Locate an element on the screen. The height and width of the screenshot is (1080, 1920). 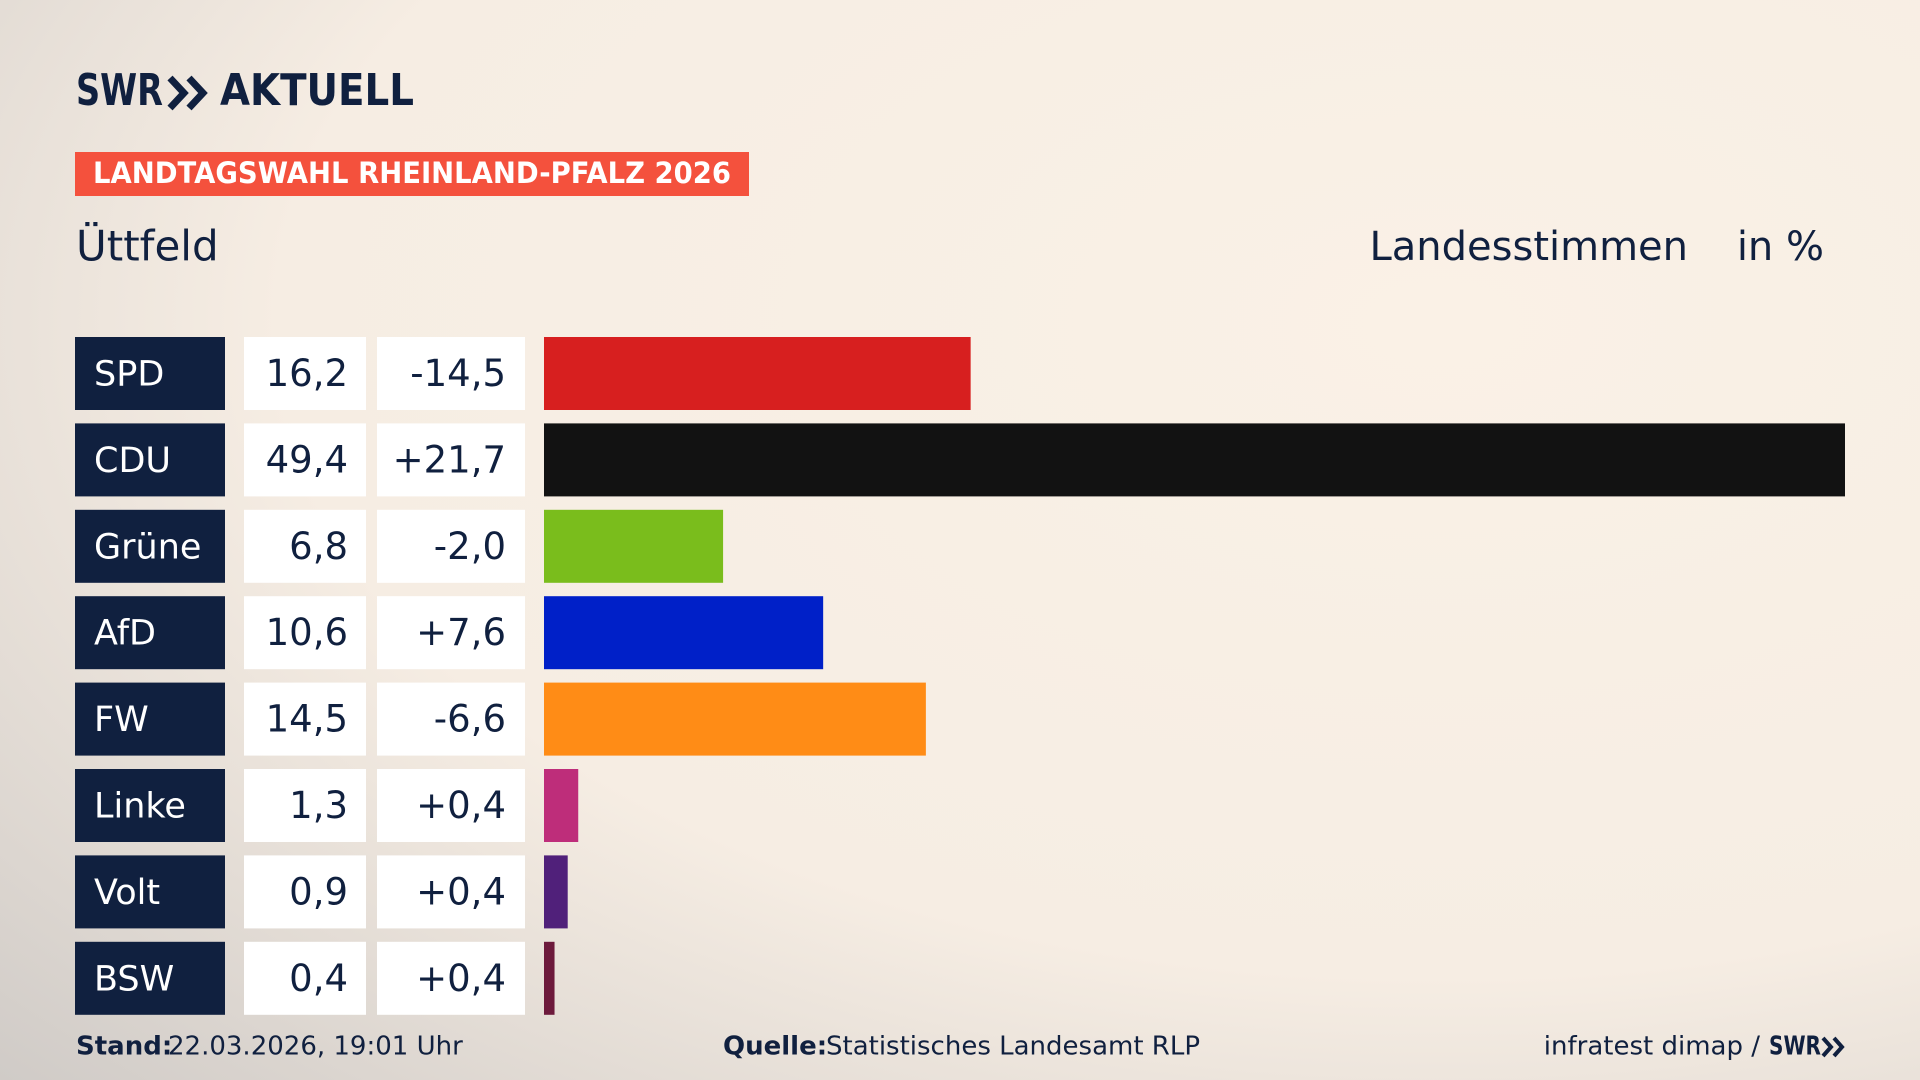
value-label: 14,5 is located at coordinates (307, 719).